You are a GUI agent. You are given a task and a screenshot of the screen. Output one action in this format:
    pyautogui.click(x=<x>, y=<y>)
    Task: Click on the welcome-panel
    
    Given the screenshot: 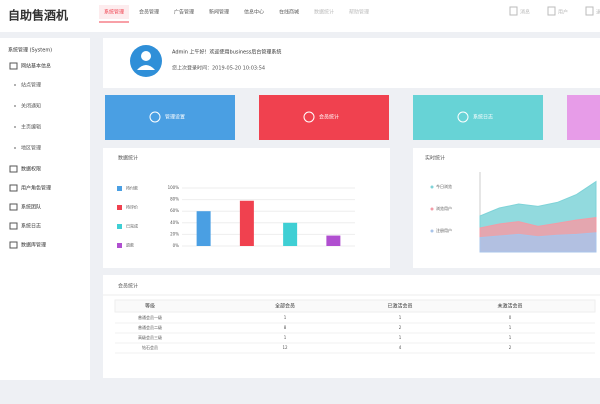 What is the action you would take?
    pyautogui.click(x=351, y=63)
    